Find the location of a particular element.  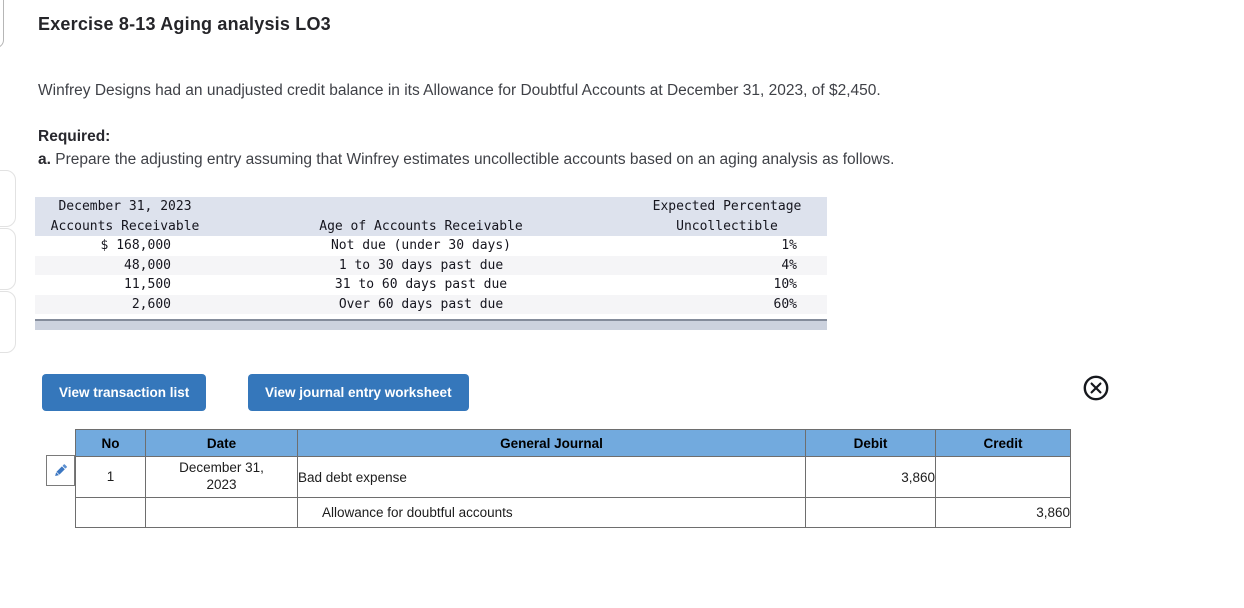

aging-header-col1-line1: December 31, 2023 is located at coordinates (125, 206).